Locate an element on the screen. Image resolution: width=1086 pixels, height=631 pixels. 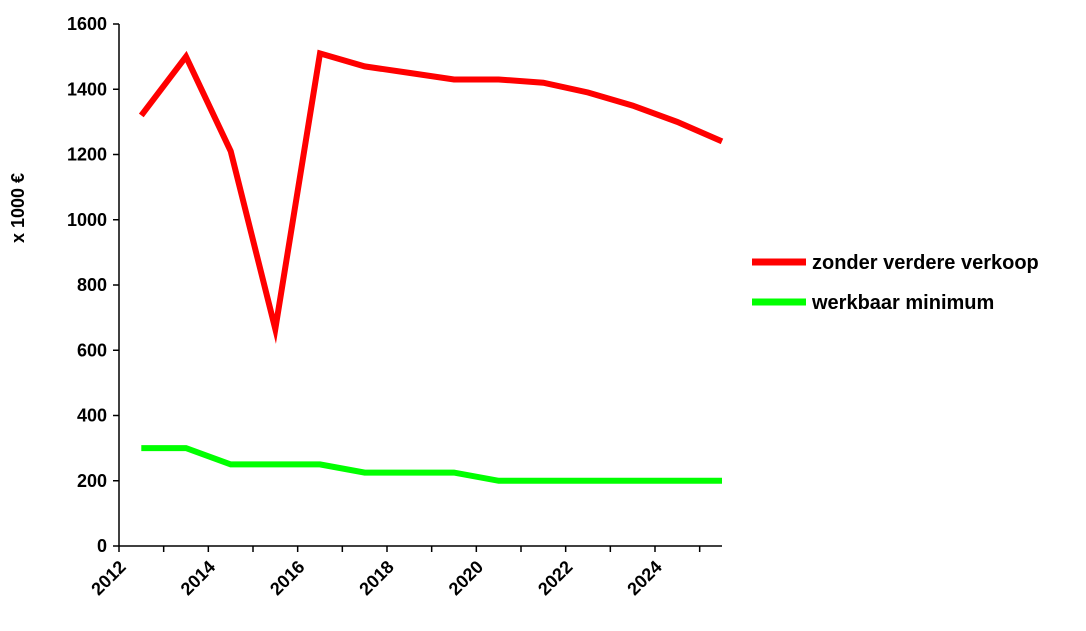
y-tick-label: 0 is located at coordinates (102, 546).